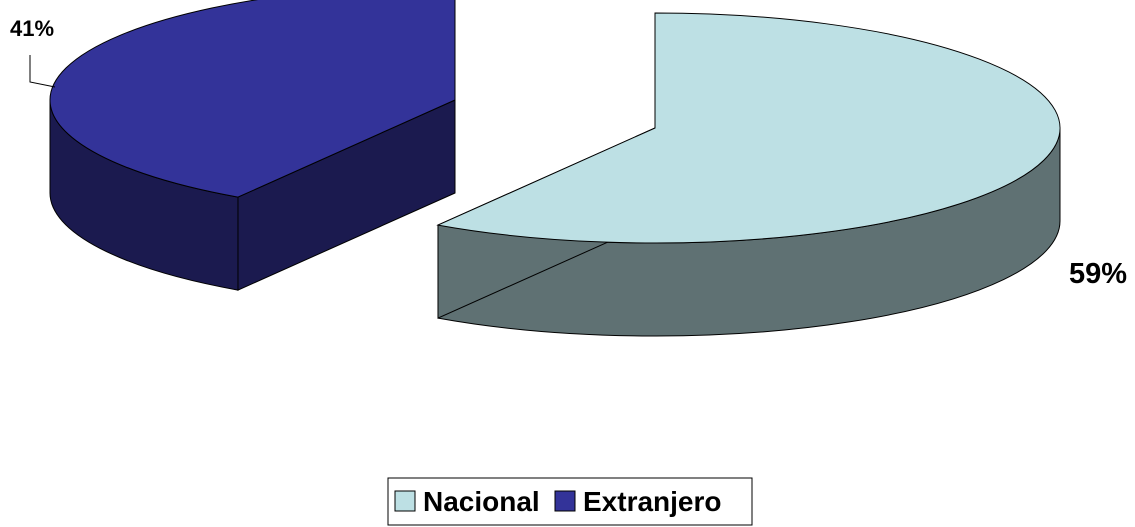 This screenshot has height=527, width=1135. What do you see at coordinates (32, 28) in the screenshot?
I see `slice-label-extranjero: 41%` at bounding box center [32, 28].